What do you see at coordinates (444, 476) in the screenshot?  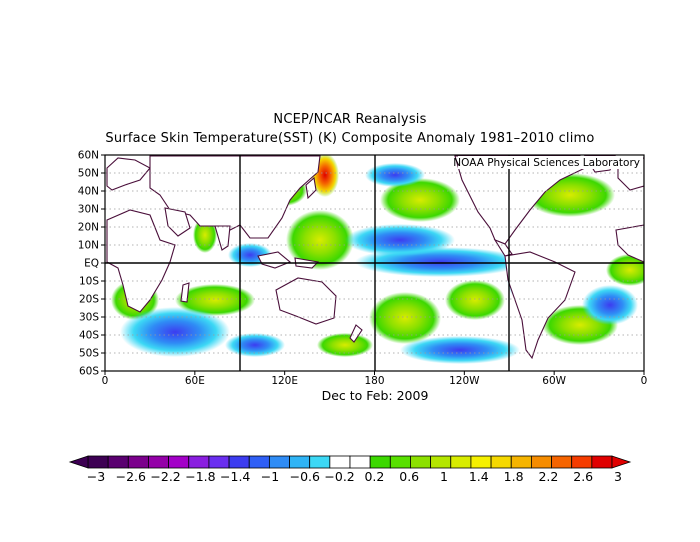 I see `colorbar-label: 1` at bounding box center [444, 476].